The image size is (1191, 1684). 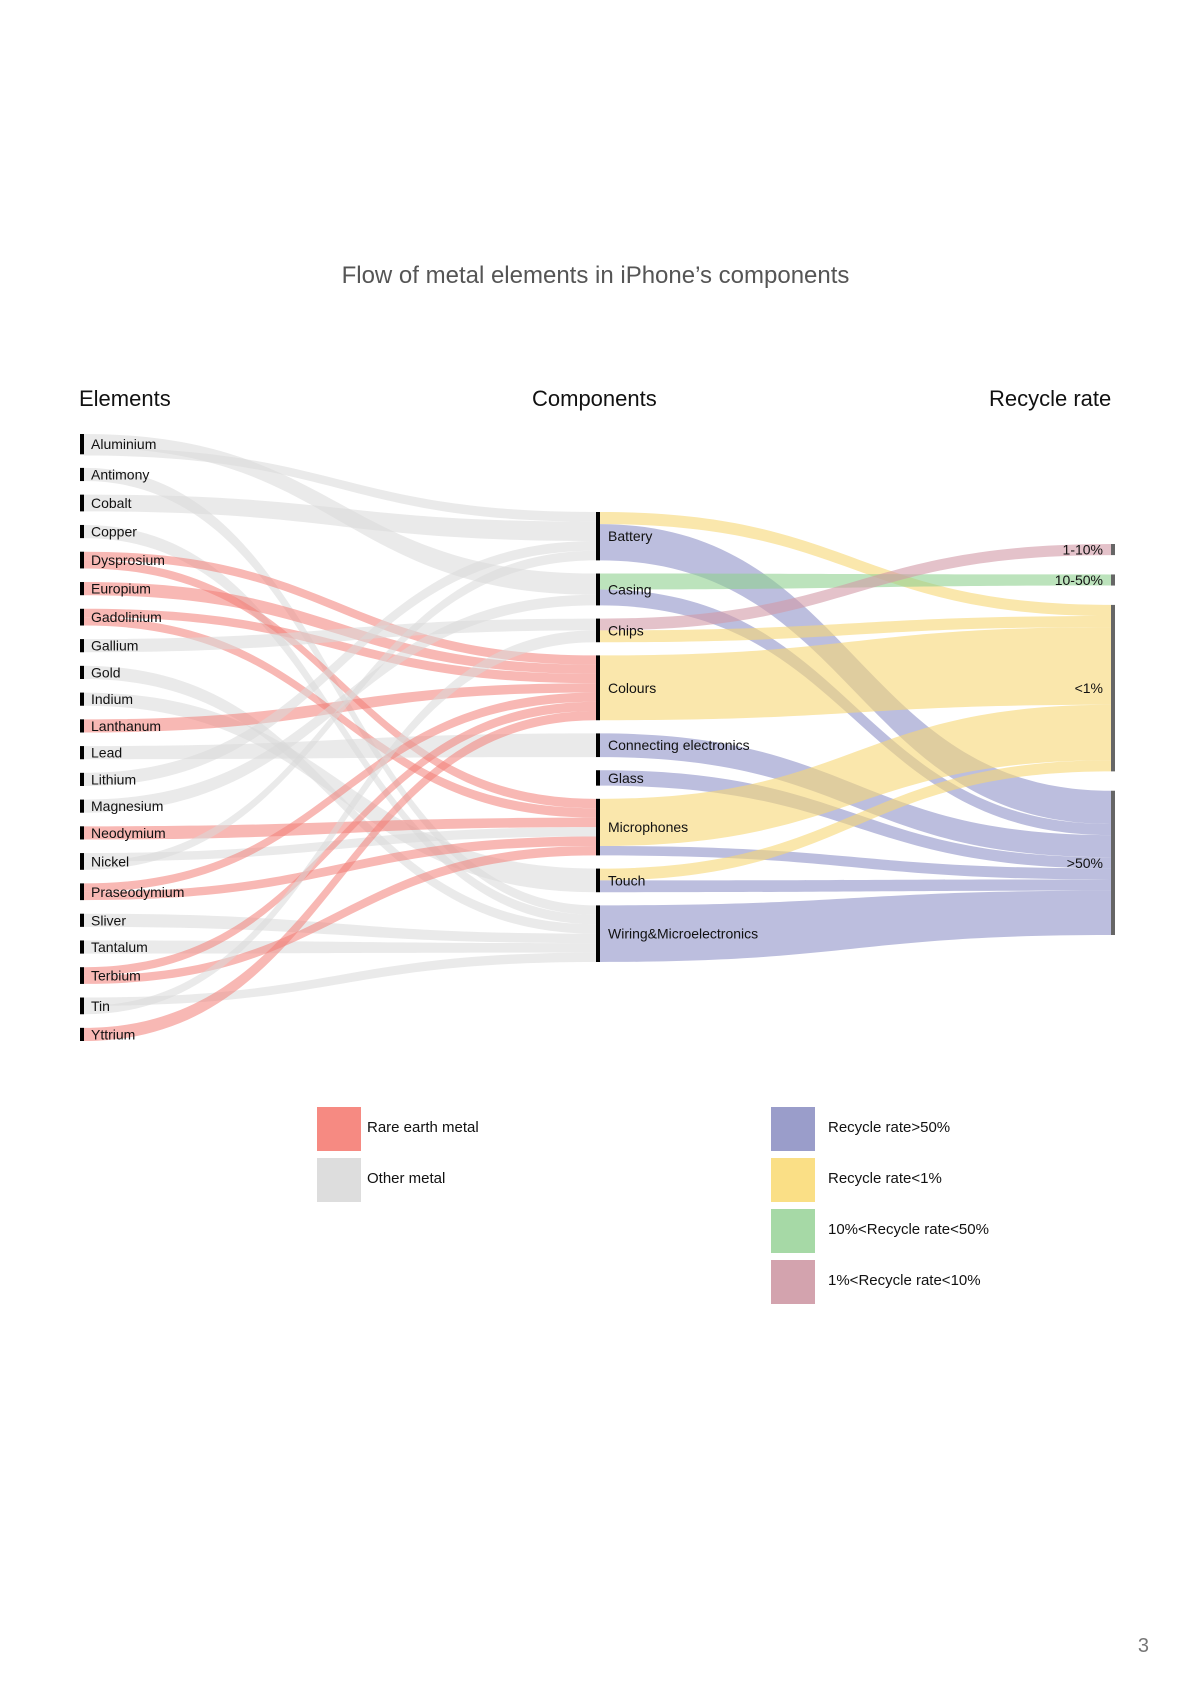 What do you see at coordinates (340, 868) in the screenshot?
I see `flow-praseodymium-to-microphones` at bounding box center [340, 868].